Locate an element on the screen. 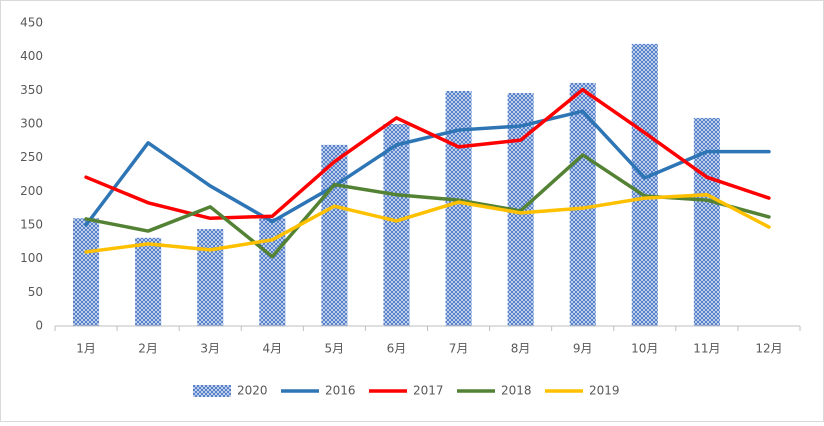 Image resolution: width=824 pixels, height=426 pixels. x-tick-label: 4月 is located at coordinates (272, 349).